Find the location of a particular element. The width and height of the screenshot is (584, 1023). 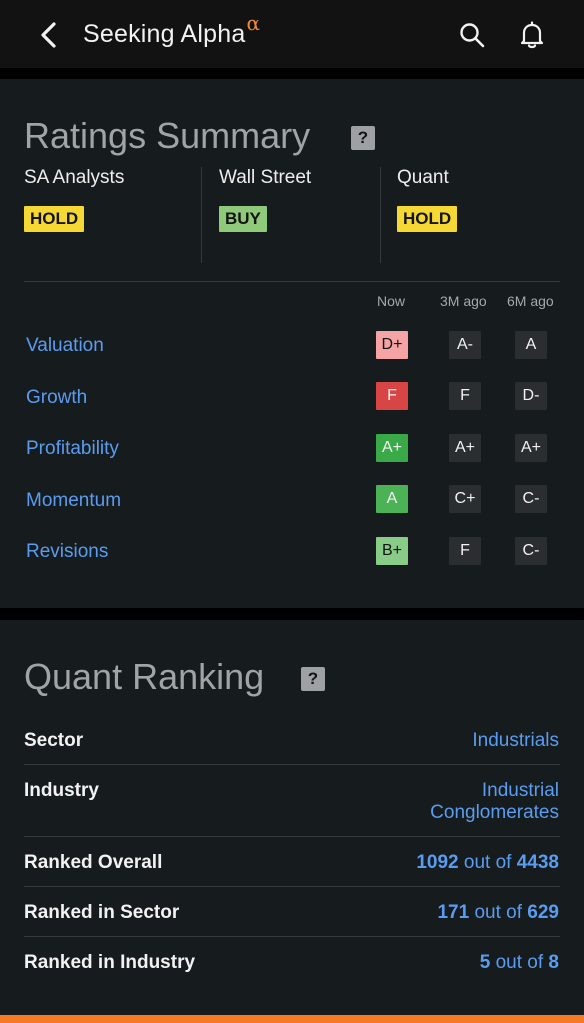

ranked-sector-rank: 171 is located at coordinates (453, 912).